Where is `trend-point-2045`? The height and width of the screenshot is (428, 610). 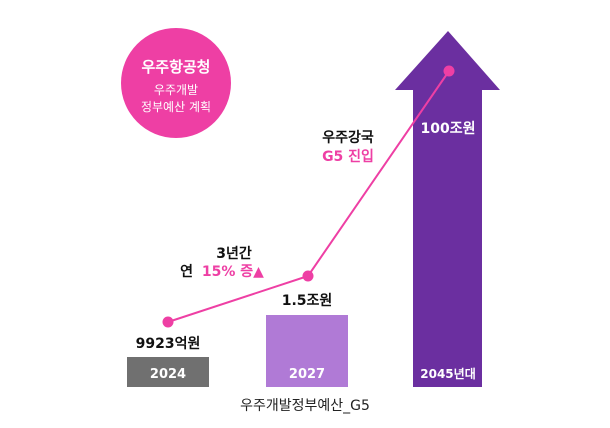 trend-point-2045 is located at coordinates (449, 71).